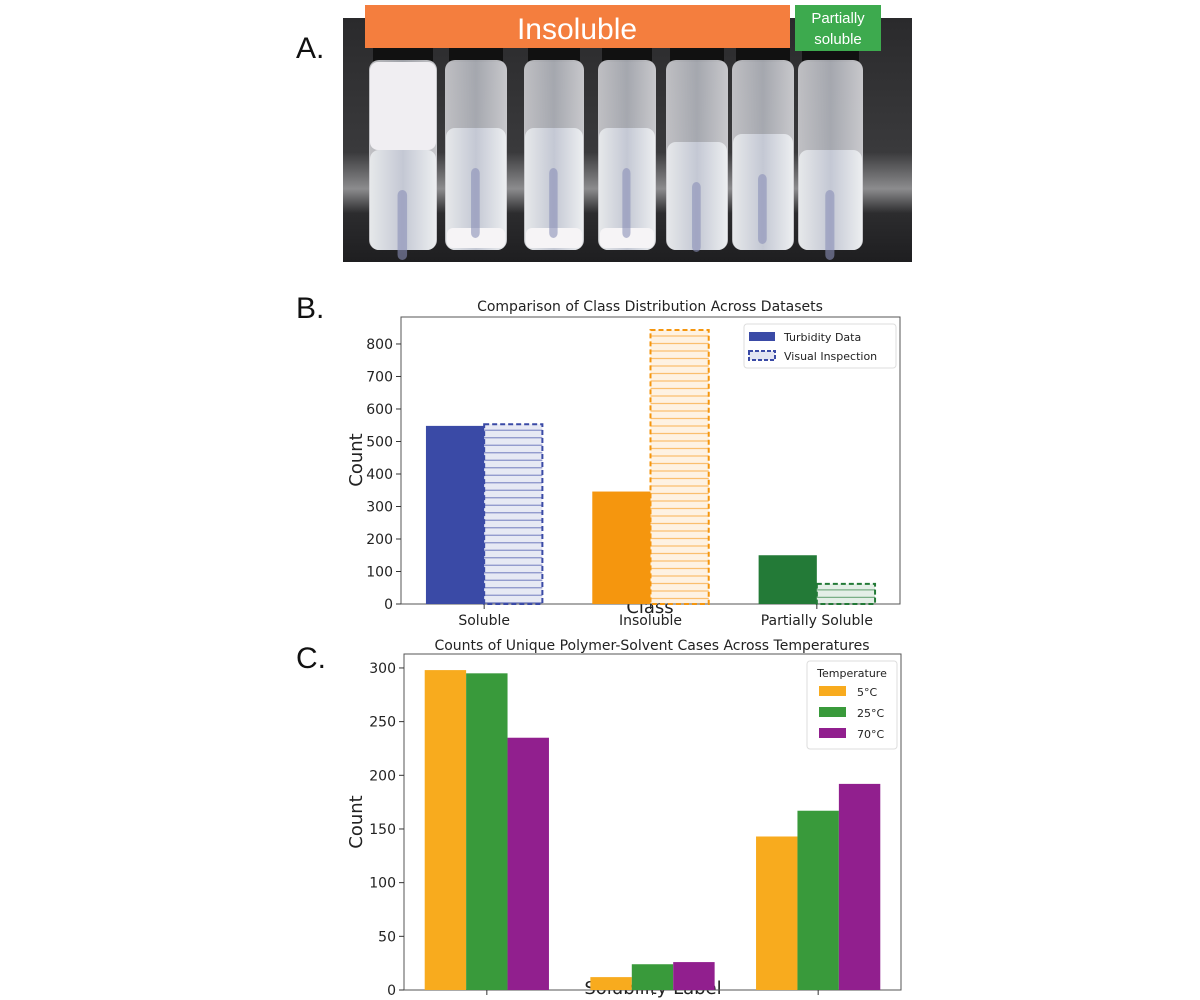  What do you see at coordinates (762, 355) in the screenshot?
I see `legend-swatch-visual` at bounding box center [762, 355].